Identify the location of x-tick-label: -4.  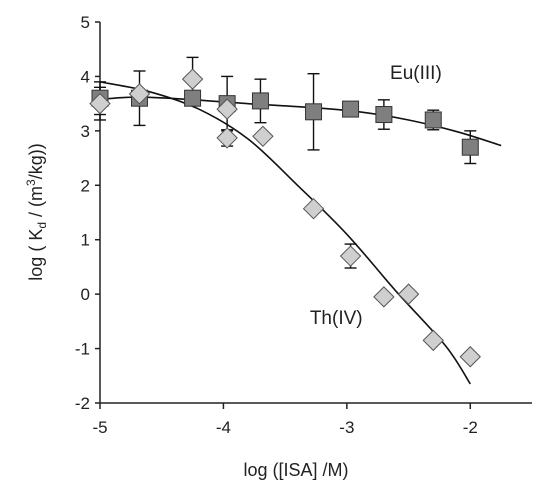
(223, 427).